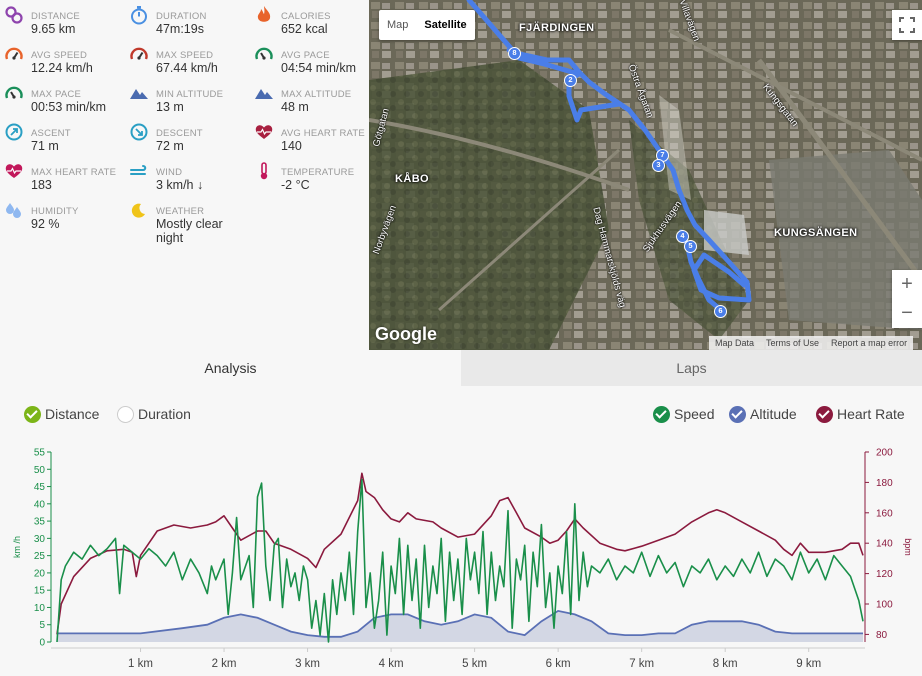 The image size is (922, 676). What do you see at coordinates (164, 414) in the screenshot?
I see `toggle-label: Duration` at bounding box center [164, 414].